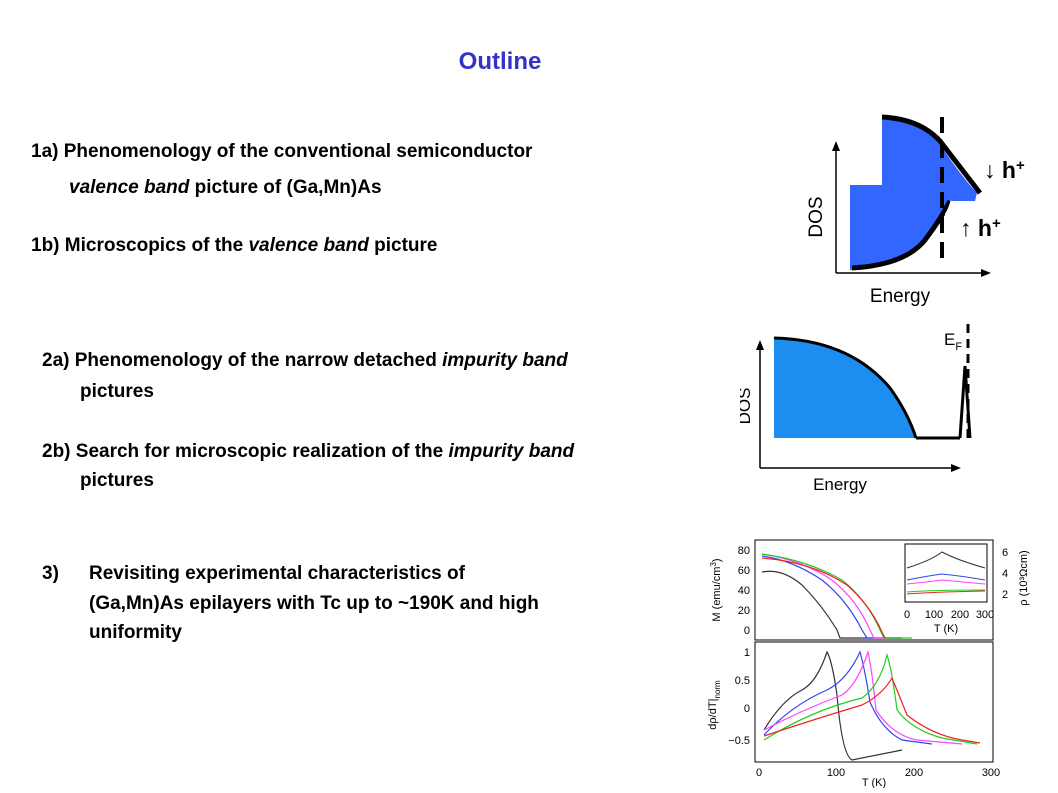  What do you see at coordinates (505, 360) in the screenshot?
I see `item-2a-italic: impurity band` at bounding box center [505, 360].